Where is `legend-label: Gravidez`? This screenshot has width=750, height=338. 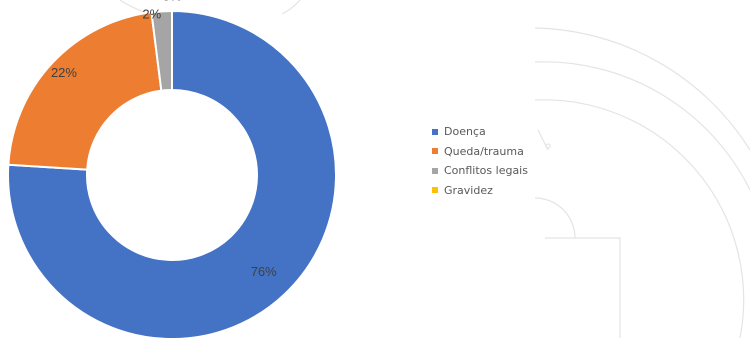
legend-label: Gravidez is located at coordinates (468, 190).